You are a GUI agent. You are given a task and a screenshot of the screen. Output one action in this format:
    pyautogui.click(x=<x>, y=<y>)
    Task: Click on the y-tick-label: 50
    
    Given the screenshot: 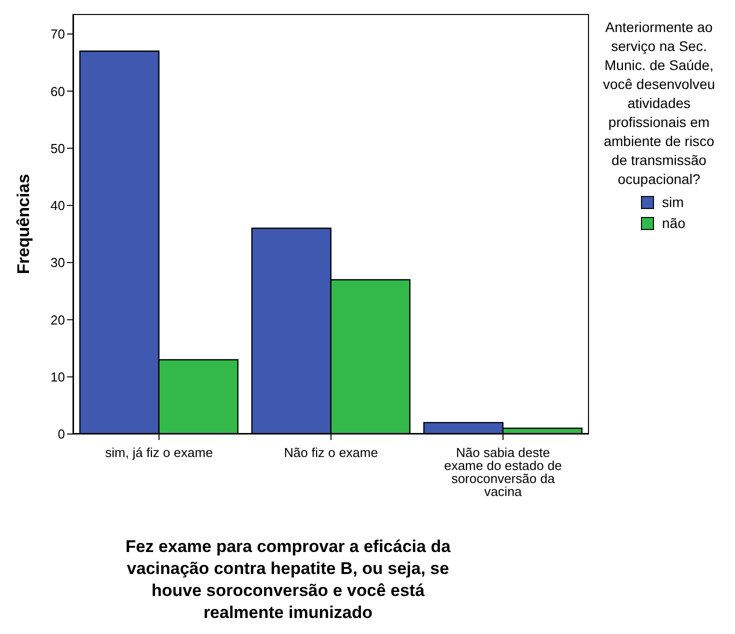 What is the action you would take?
    pyautogui.click(x=57, y=148)
    